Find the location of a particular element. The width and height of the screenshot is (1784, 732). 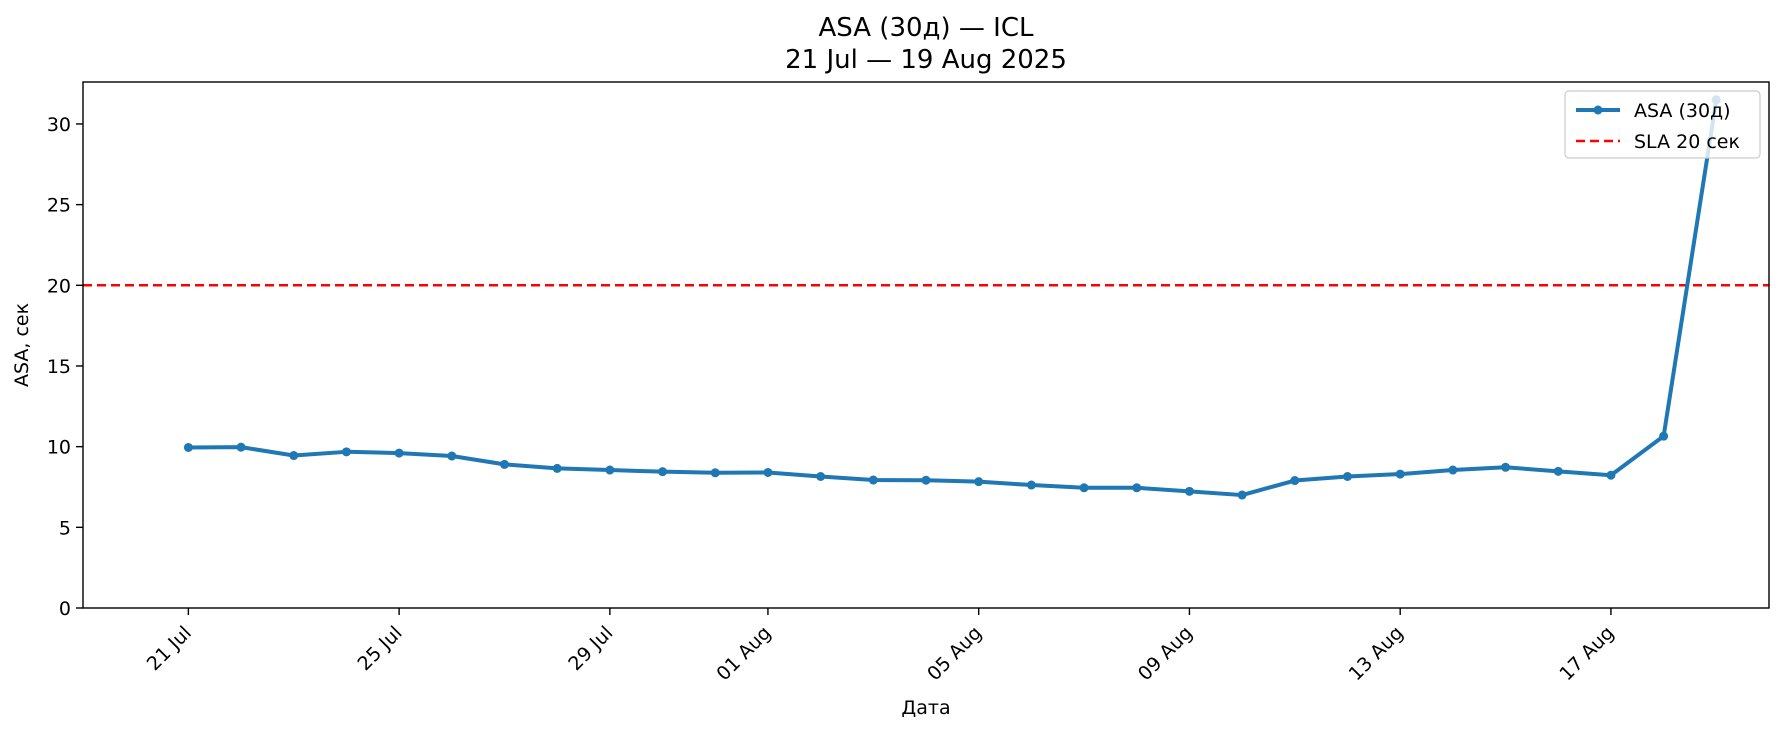

y-tick-label: 30 is located at coordinates (59, 125).